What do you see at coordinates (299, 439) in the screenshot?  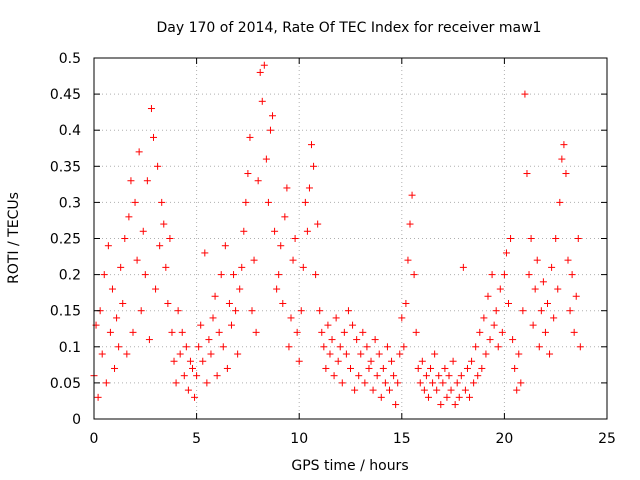 I see `x-tick-label: 10` at bounding box center [299, 439].